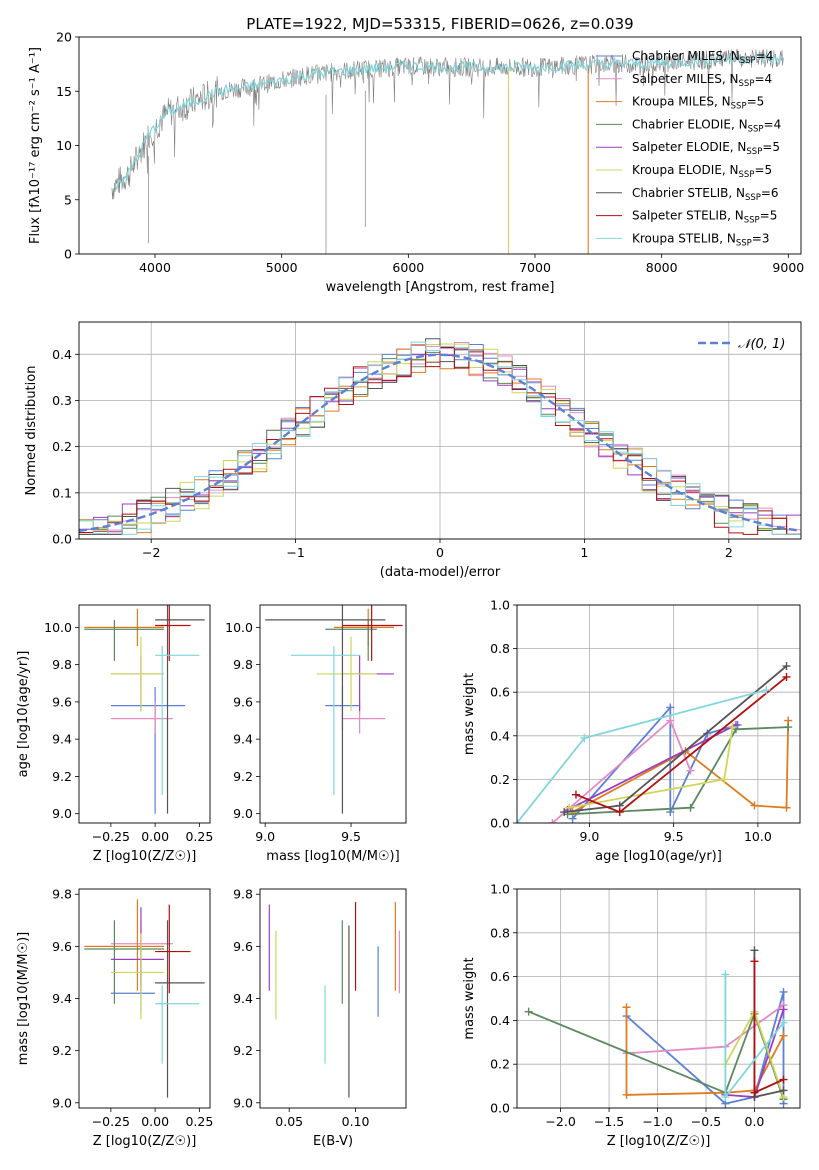  What do you see at coordinates (64, 145) in the screenshot?
I see `y-tick-label: 10` at bounding box center [64, 145].